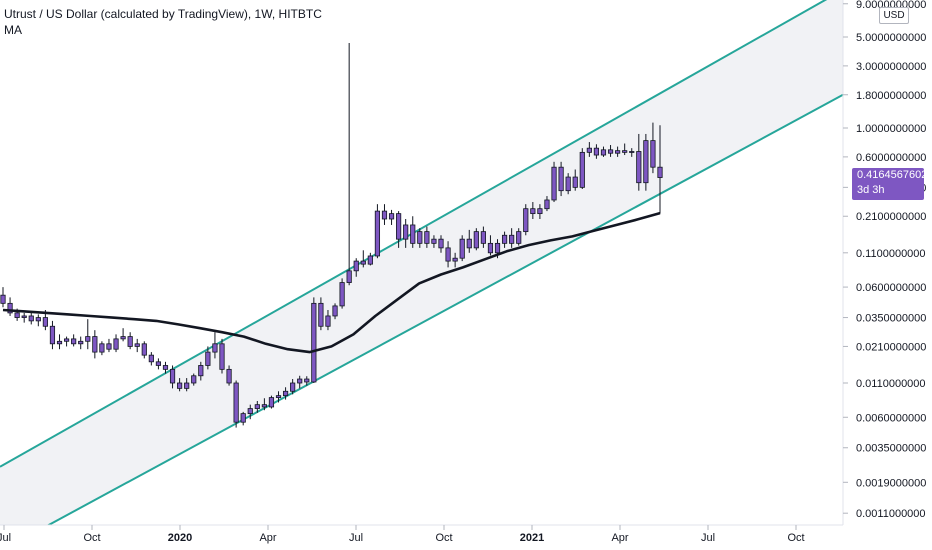 The height and width of the screenshot is (550, 932). What do you see at coordinates (891, 514) in the screenshot?
I see `price-tick-label: 0.0011000000` at bounding box center [891, 514].